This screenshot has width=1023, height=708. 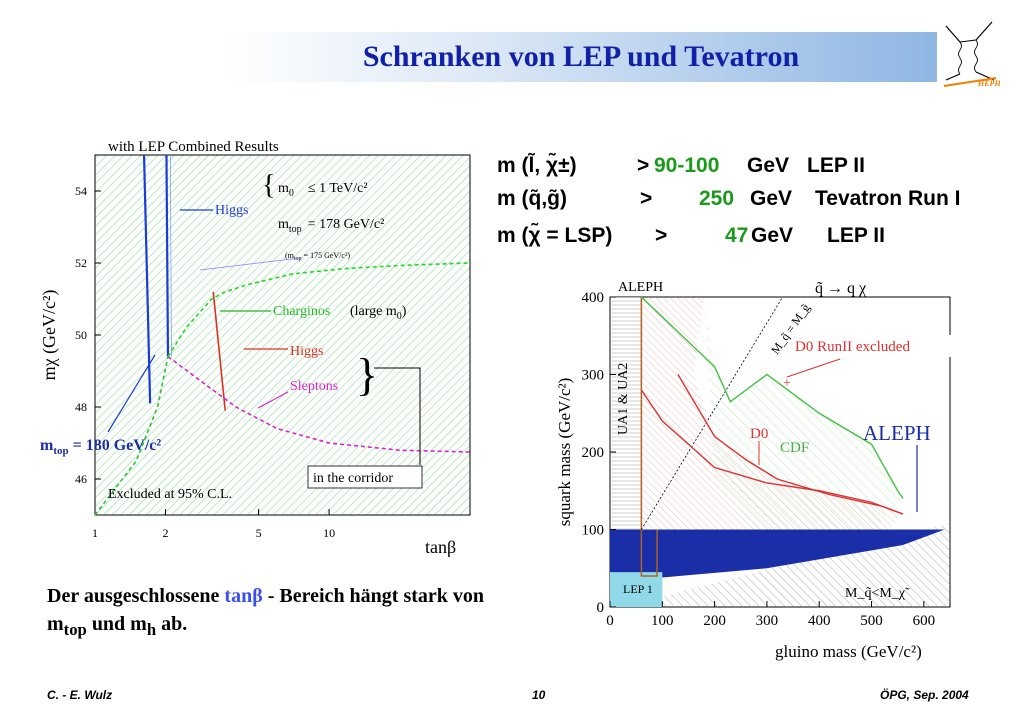 What do you see at coordinates (767, 621) in the screenshot?
I see `x-tick-label: 300` at bounding box center [767, 621].